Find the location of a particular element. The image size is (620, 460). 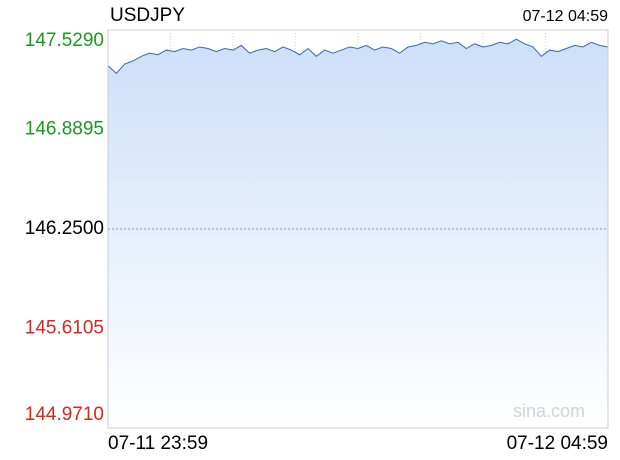

y-tick-label: 144.9710 is located at coordinates (64, 414).